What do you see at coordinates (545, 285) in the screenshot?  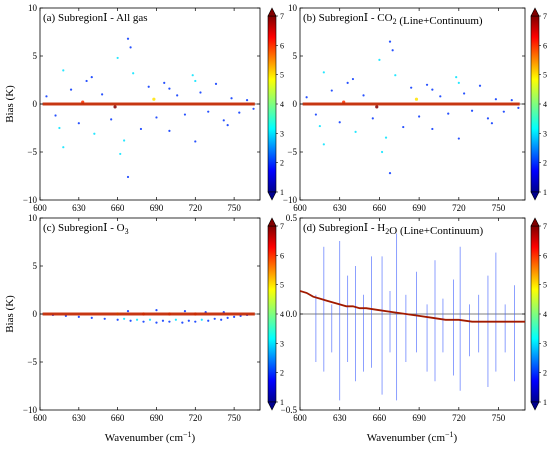 I see `colorbar-tick-label: 5` at bounding box center [545, 285].